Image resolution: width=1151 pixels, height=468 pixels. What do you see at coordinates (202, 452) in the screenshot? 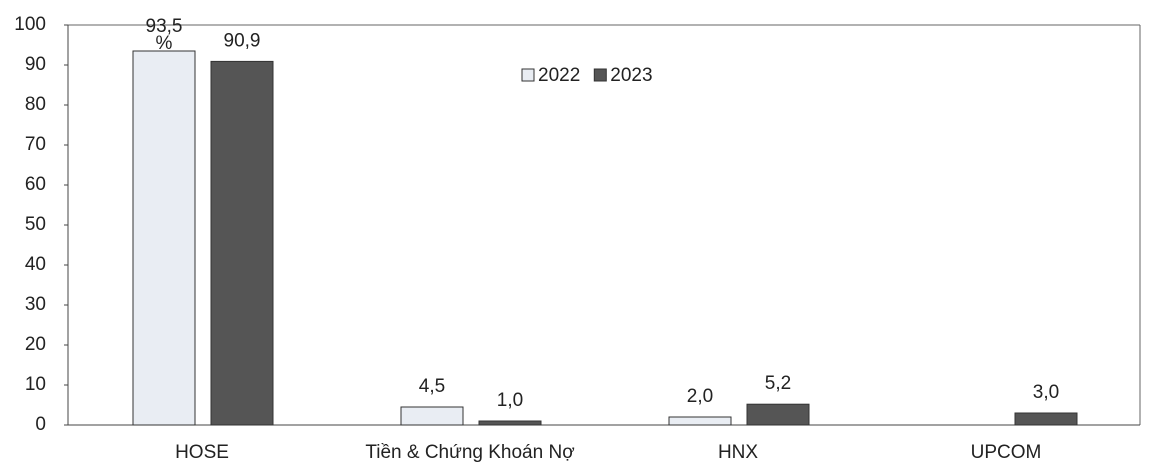
I see `x-tick-label: HOSE` at bounding box center [202, 452].